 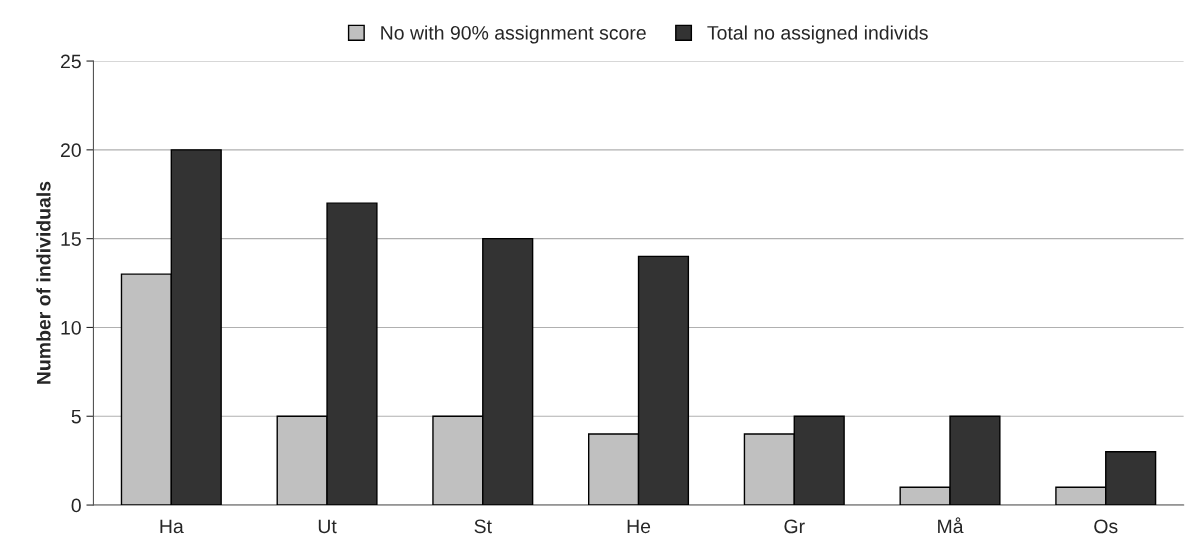 I want to click on x-tick-label: Ut, so click(x=327, y=526).